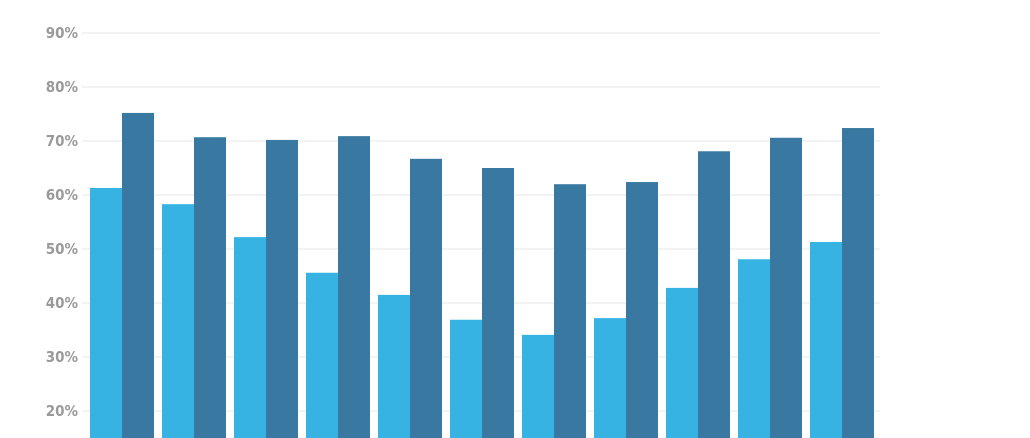 The width and height of the screenshot is (1030, 438). What do you see at coordinates (62, 249) in the screenshot?
I see `y-tick-label: 50%` at bounding box center [62, 249].